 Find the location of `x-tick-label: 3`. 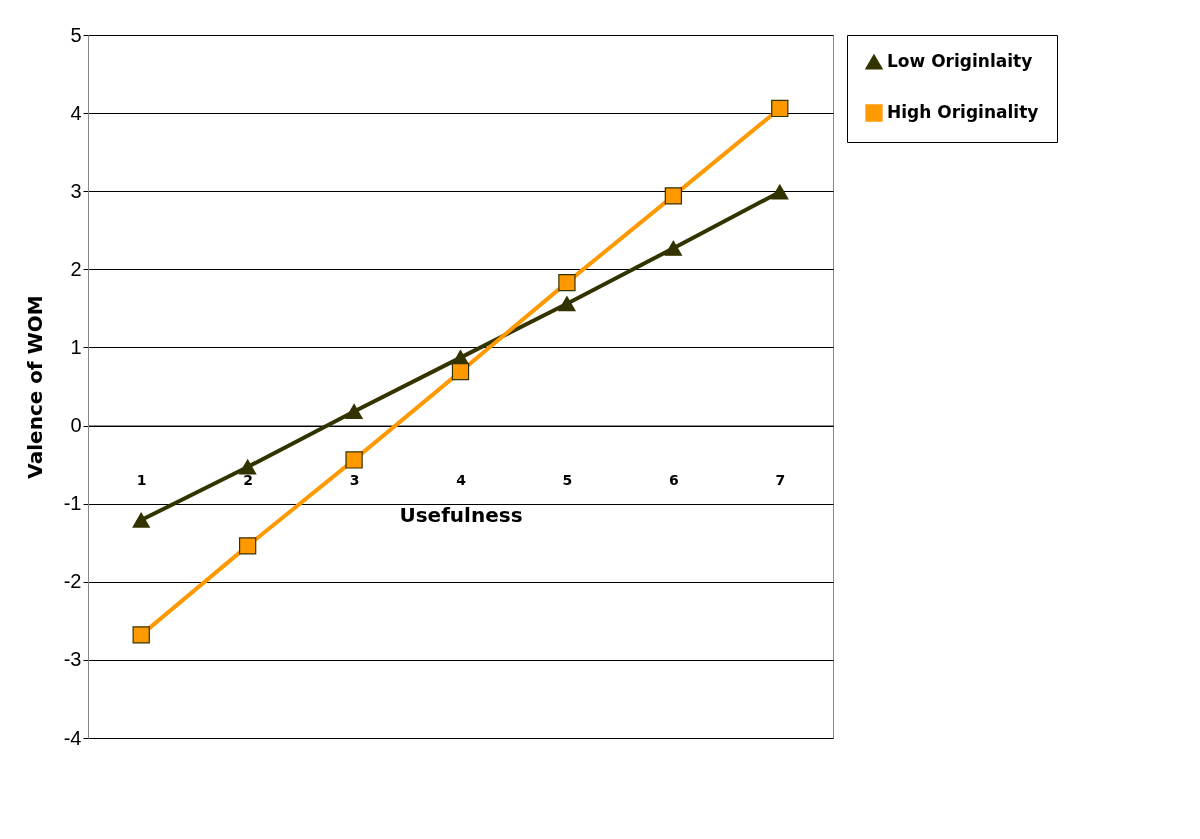

x-tick-label: 3 is located at coordinates (354, 480).